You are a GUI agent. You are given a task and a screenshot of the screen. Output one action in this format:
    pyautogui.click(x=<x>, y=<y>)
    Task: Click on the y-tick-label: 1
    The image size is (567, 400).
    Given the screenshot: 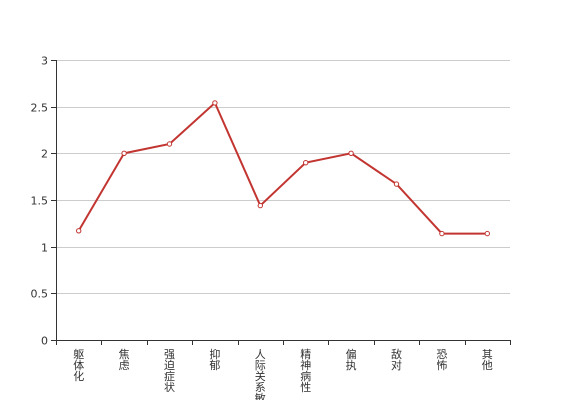 What is the action you would take?
    pyautogui.click(x=44, y=248)
    